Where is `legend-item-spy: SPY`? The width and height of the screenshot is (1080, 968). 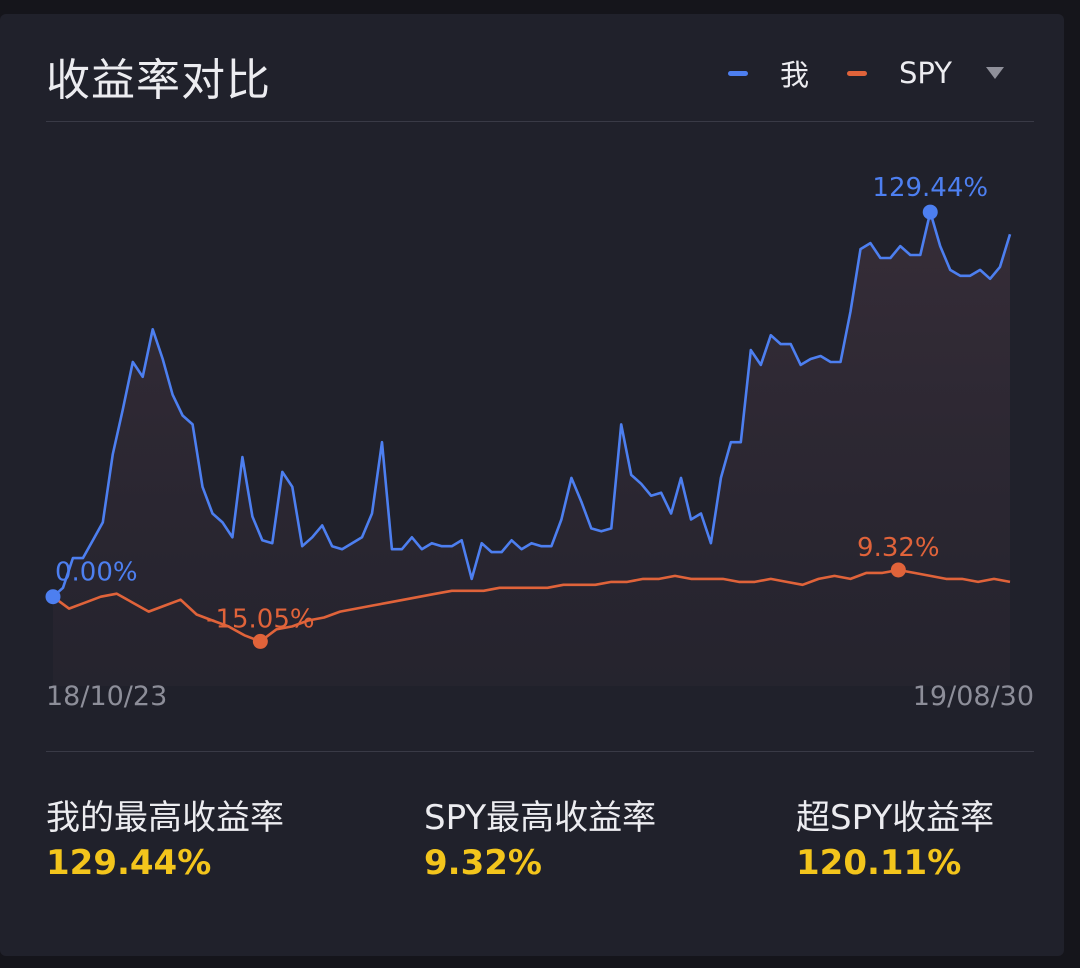 legend-item-spy: SPY is located at coordinates (899, 73).